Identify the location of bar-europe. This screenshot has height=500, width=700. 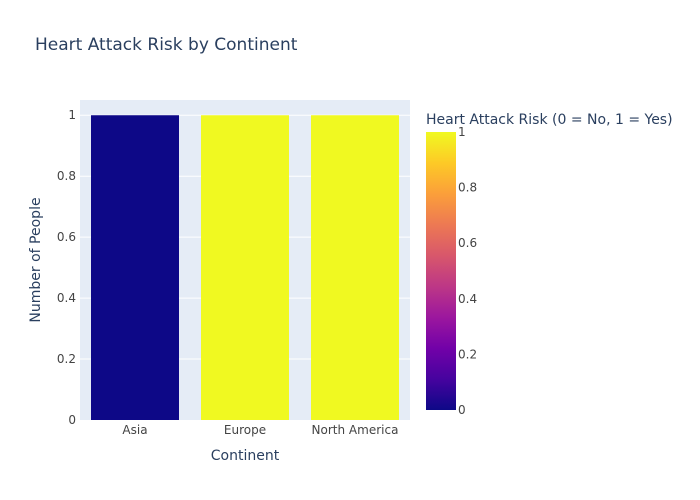
(245, 267).